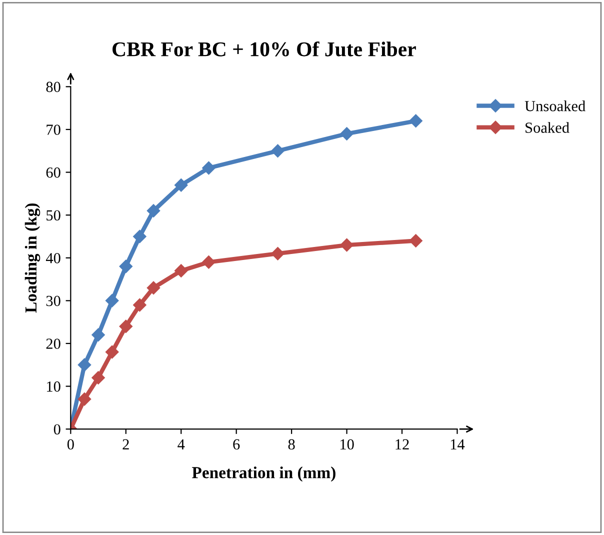 This screenshot has height=535, width=604. I want to click on y-tick-label: 20, so click(53, 343).